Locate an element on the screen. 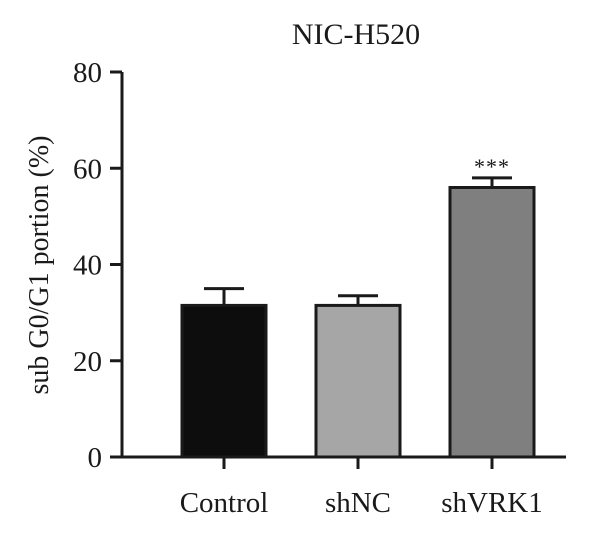 The image size is (600, 534). bar-shnc is located at coordinates (358, 381).